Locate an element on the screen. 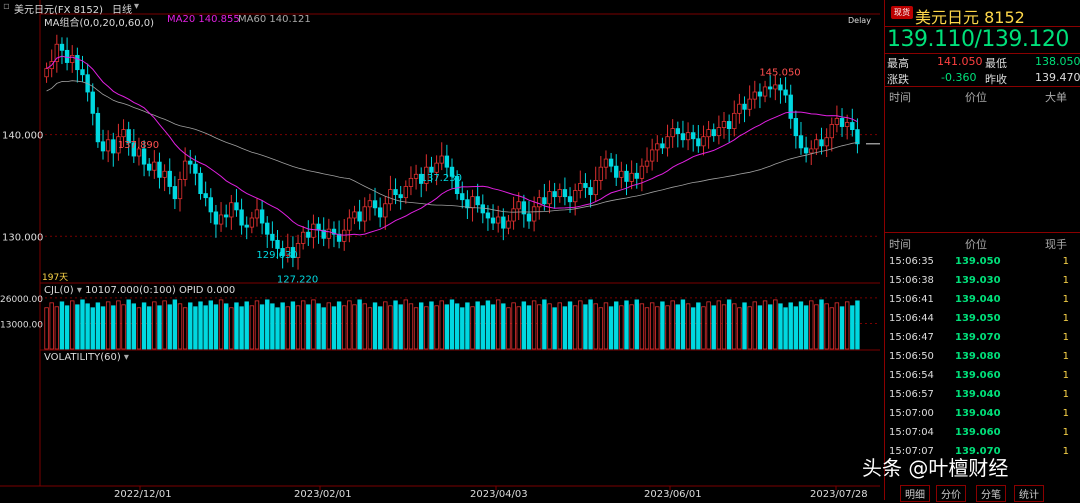  tick-row: 15:06:54 139.060 1 is located at coordinates (982, 376).